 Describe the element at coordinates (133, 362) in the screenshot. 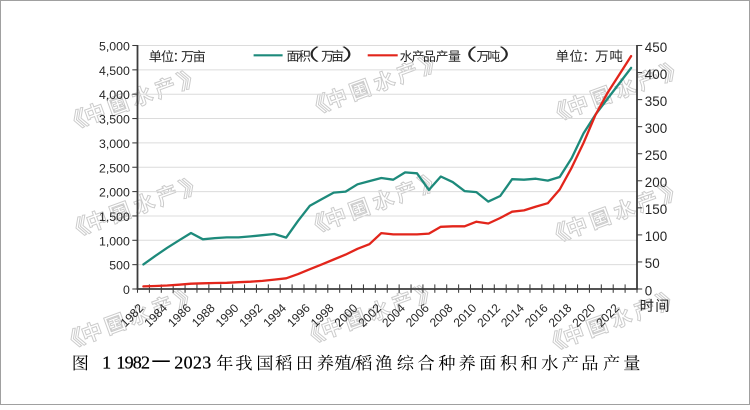

I see `svg-text: 1982` at that location.